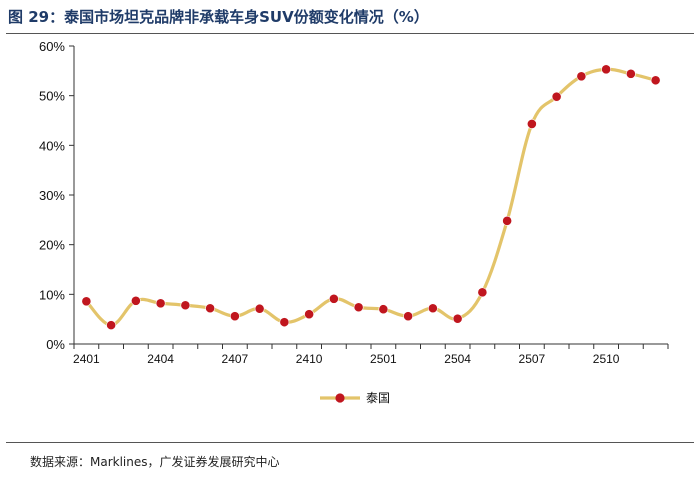  What do you see at coordinates (235, 359) in the screenshot?
I see `x-tick-label: 2407` at bounding box center [235, 359].